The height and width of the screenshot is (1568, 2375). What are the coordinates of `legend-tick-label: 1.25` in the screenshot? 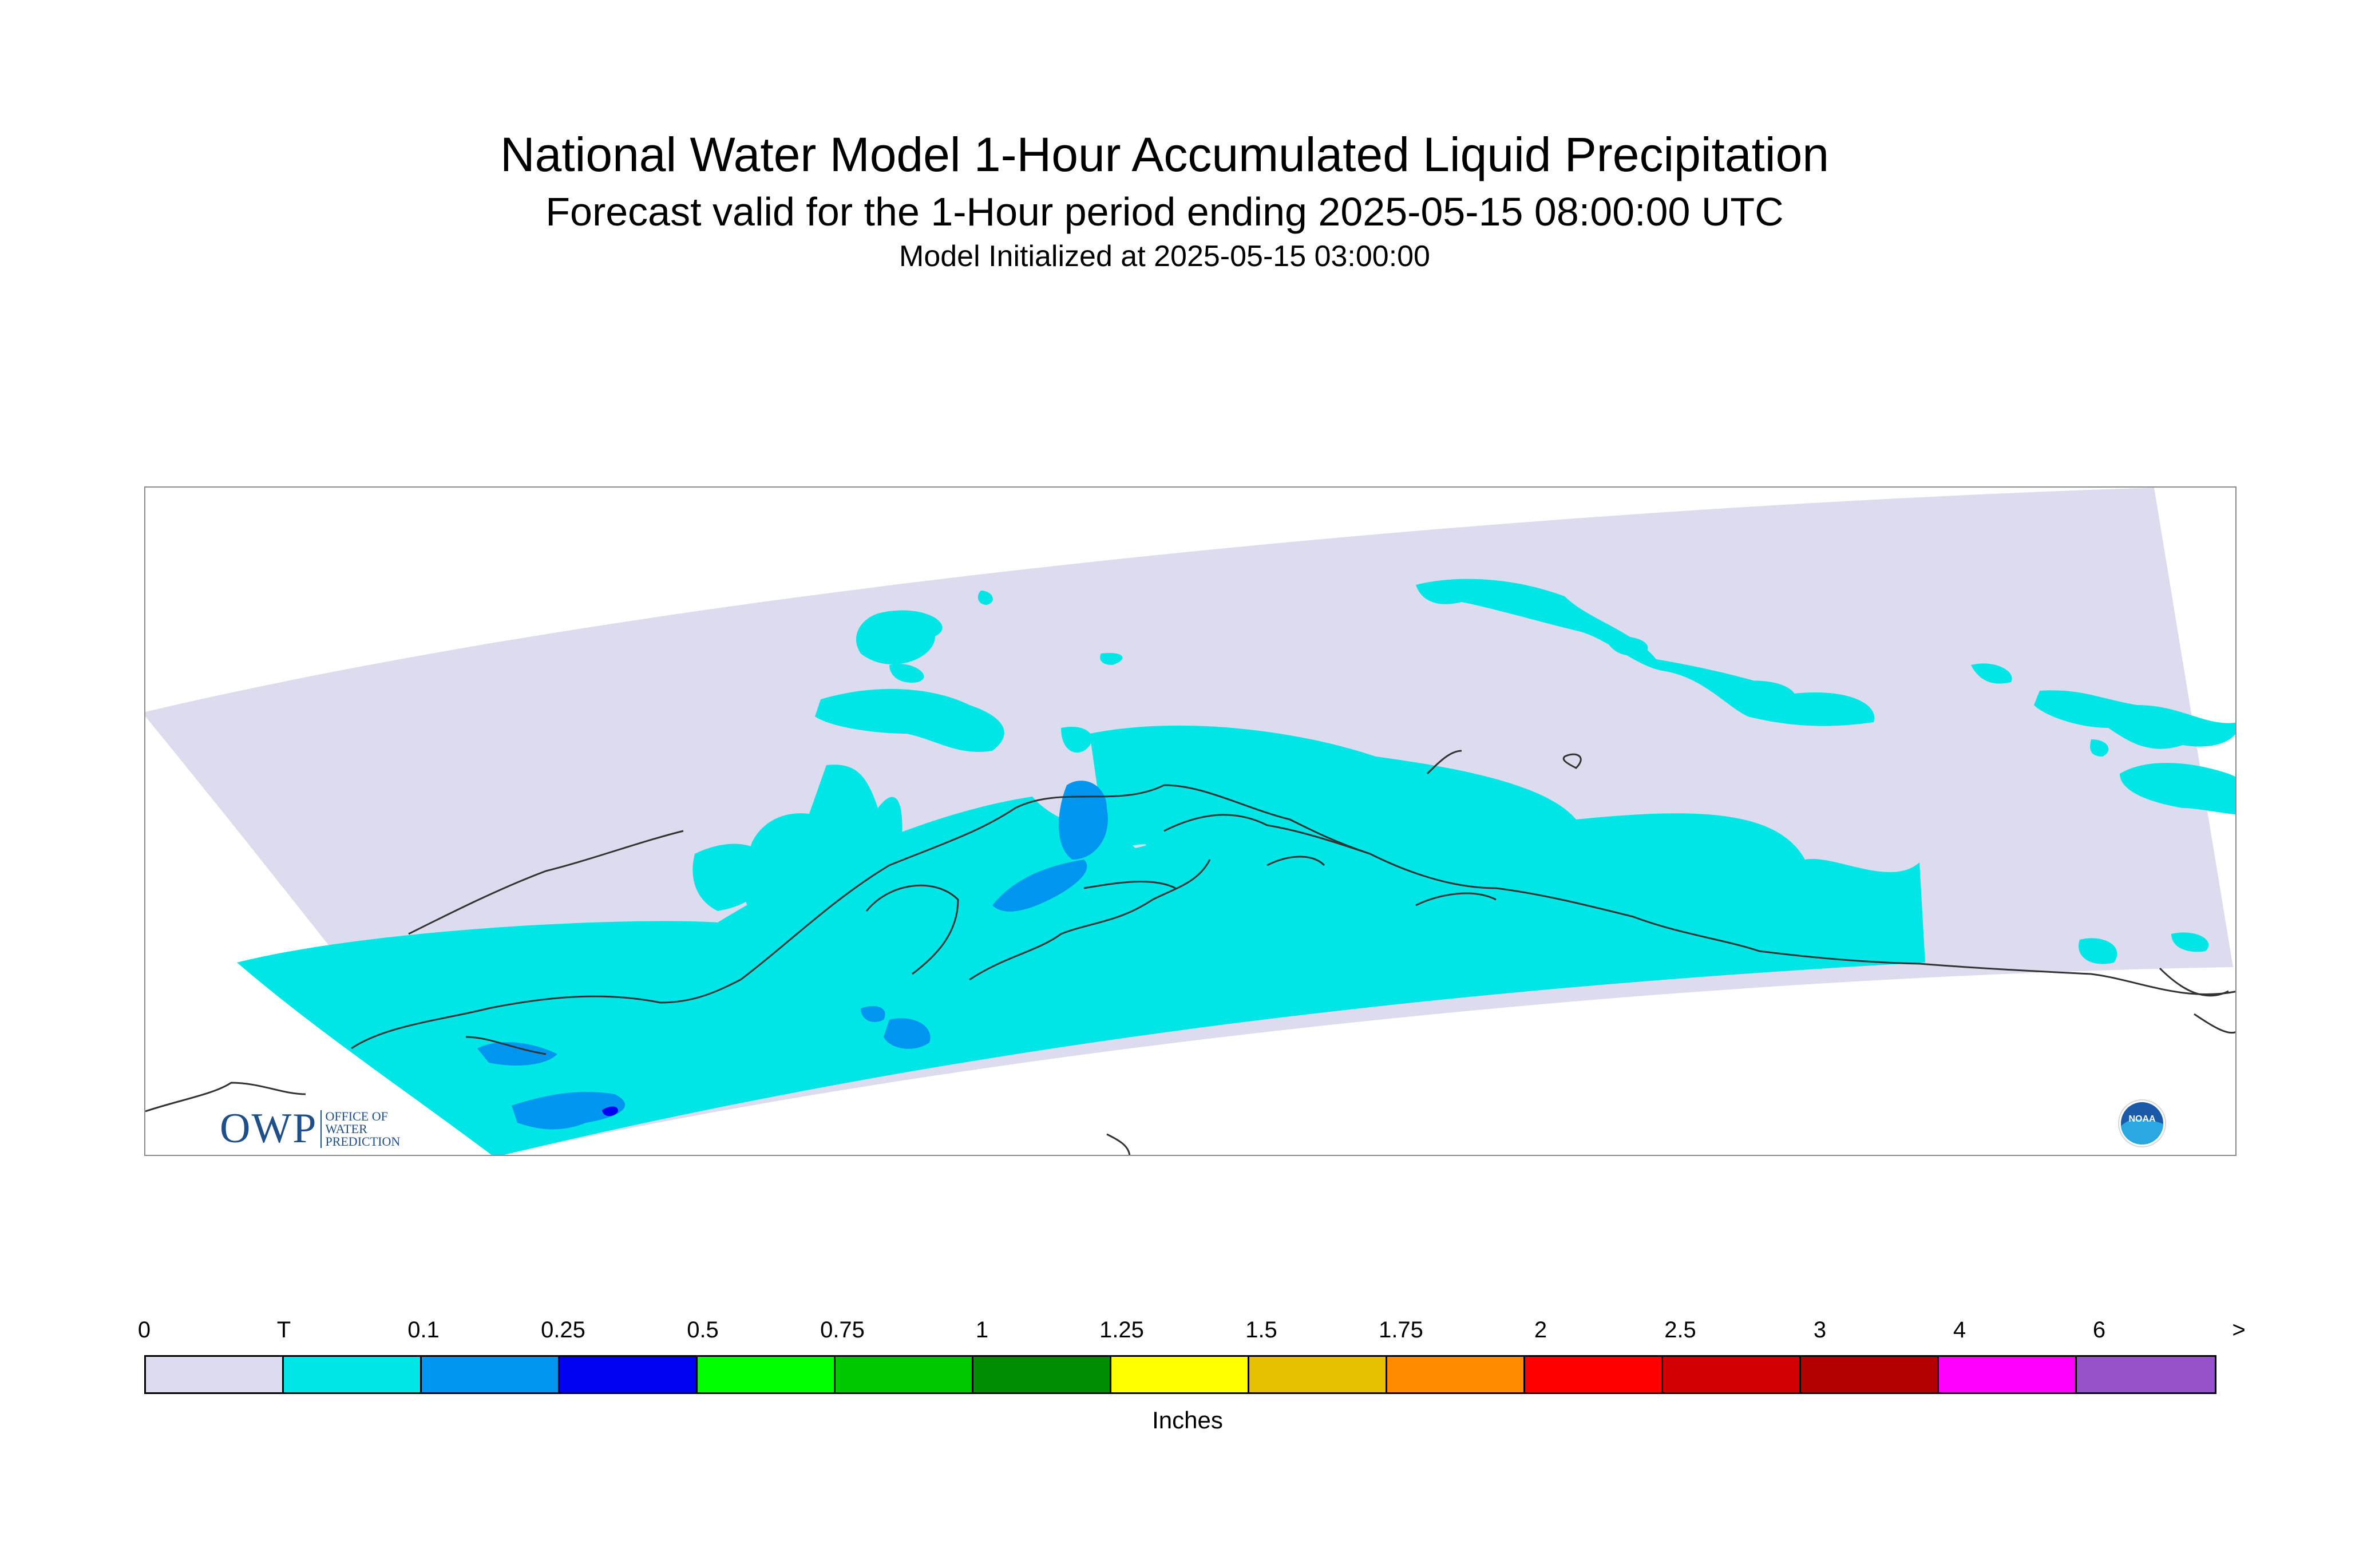 It's located at (1122, 1330).